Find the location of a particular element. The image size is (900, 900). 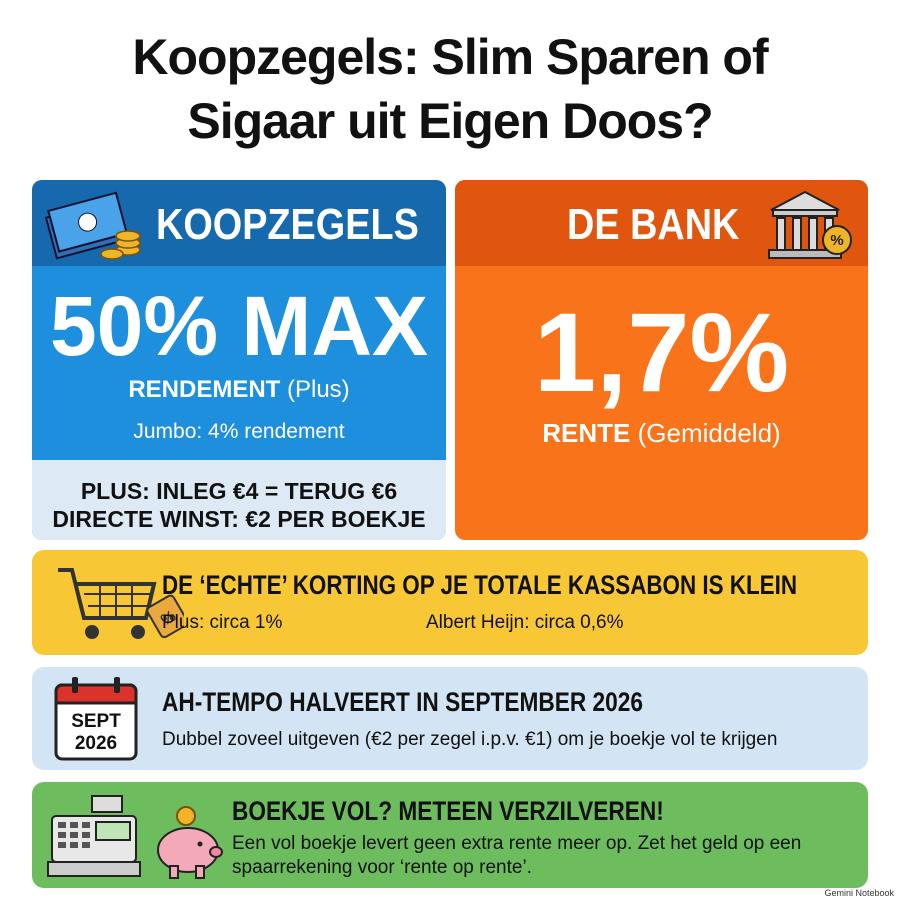

label-note: (Gemiddeld) is located at coordinates (709, 433).